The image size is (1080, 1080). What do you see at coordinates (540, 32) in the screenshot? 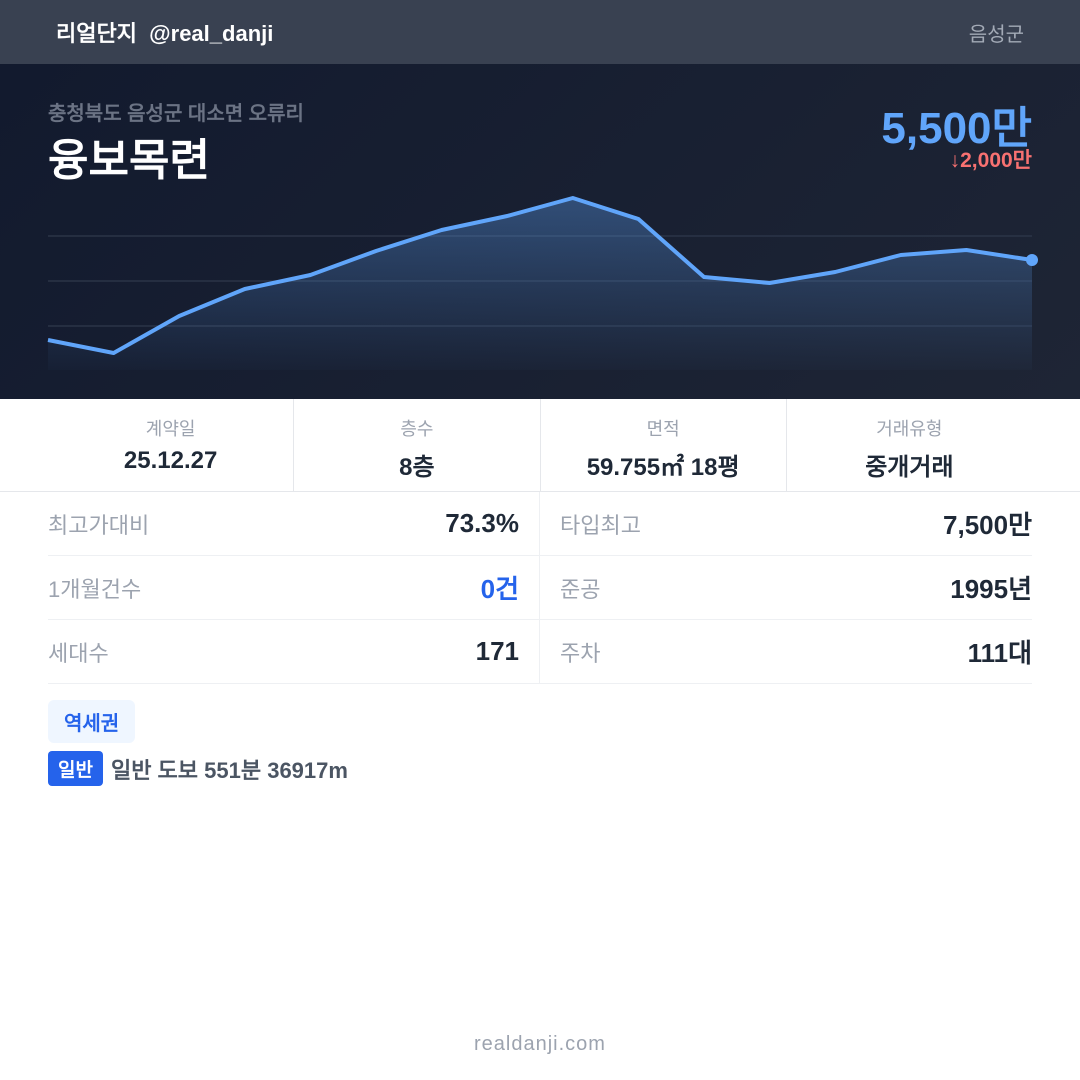
I see `top-bar: 리얼단지 @real_danji 음성군` at bounding box center [540, 32].